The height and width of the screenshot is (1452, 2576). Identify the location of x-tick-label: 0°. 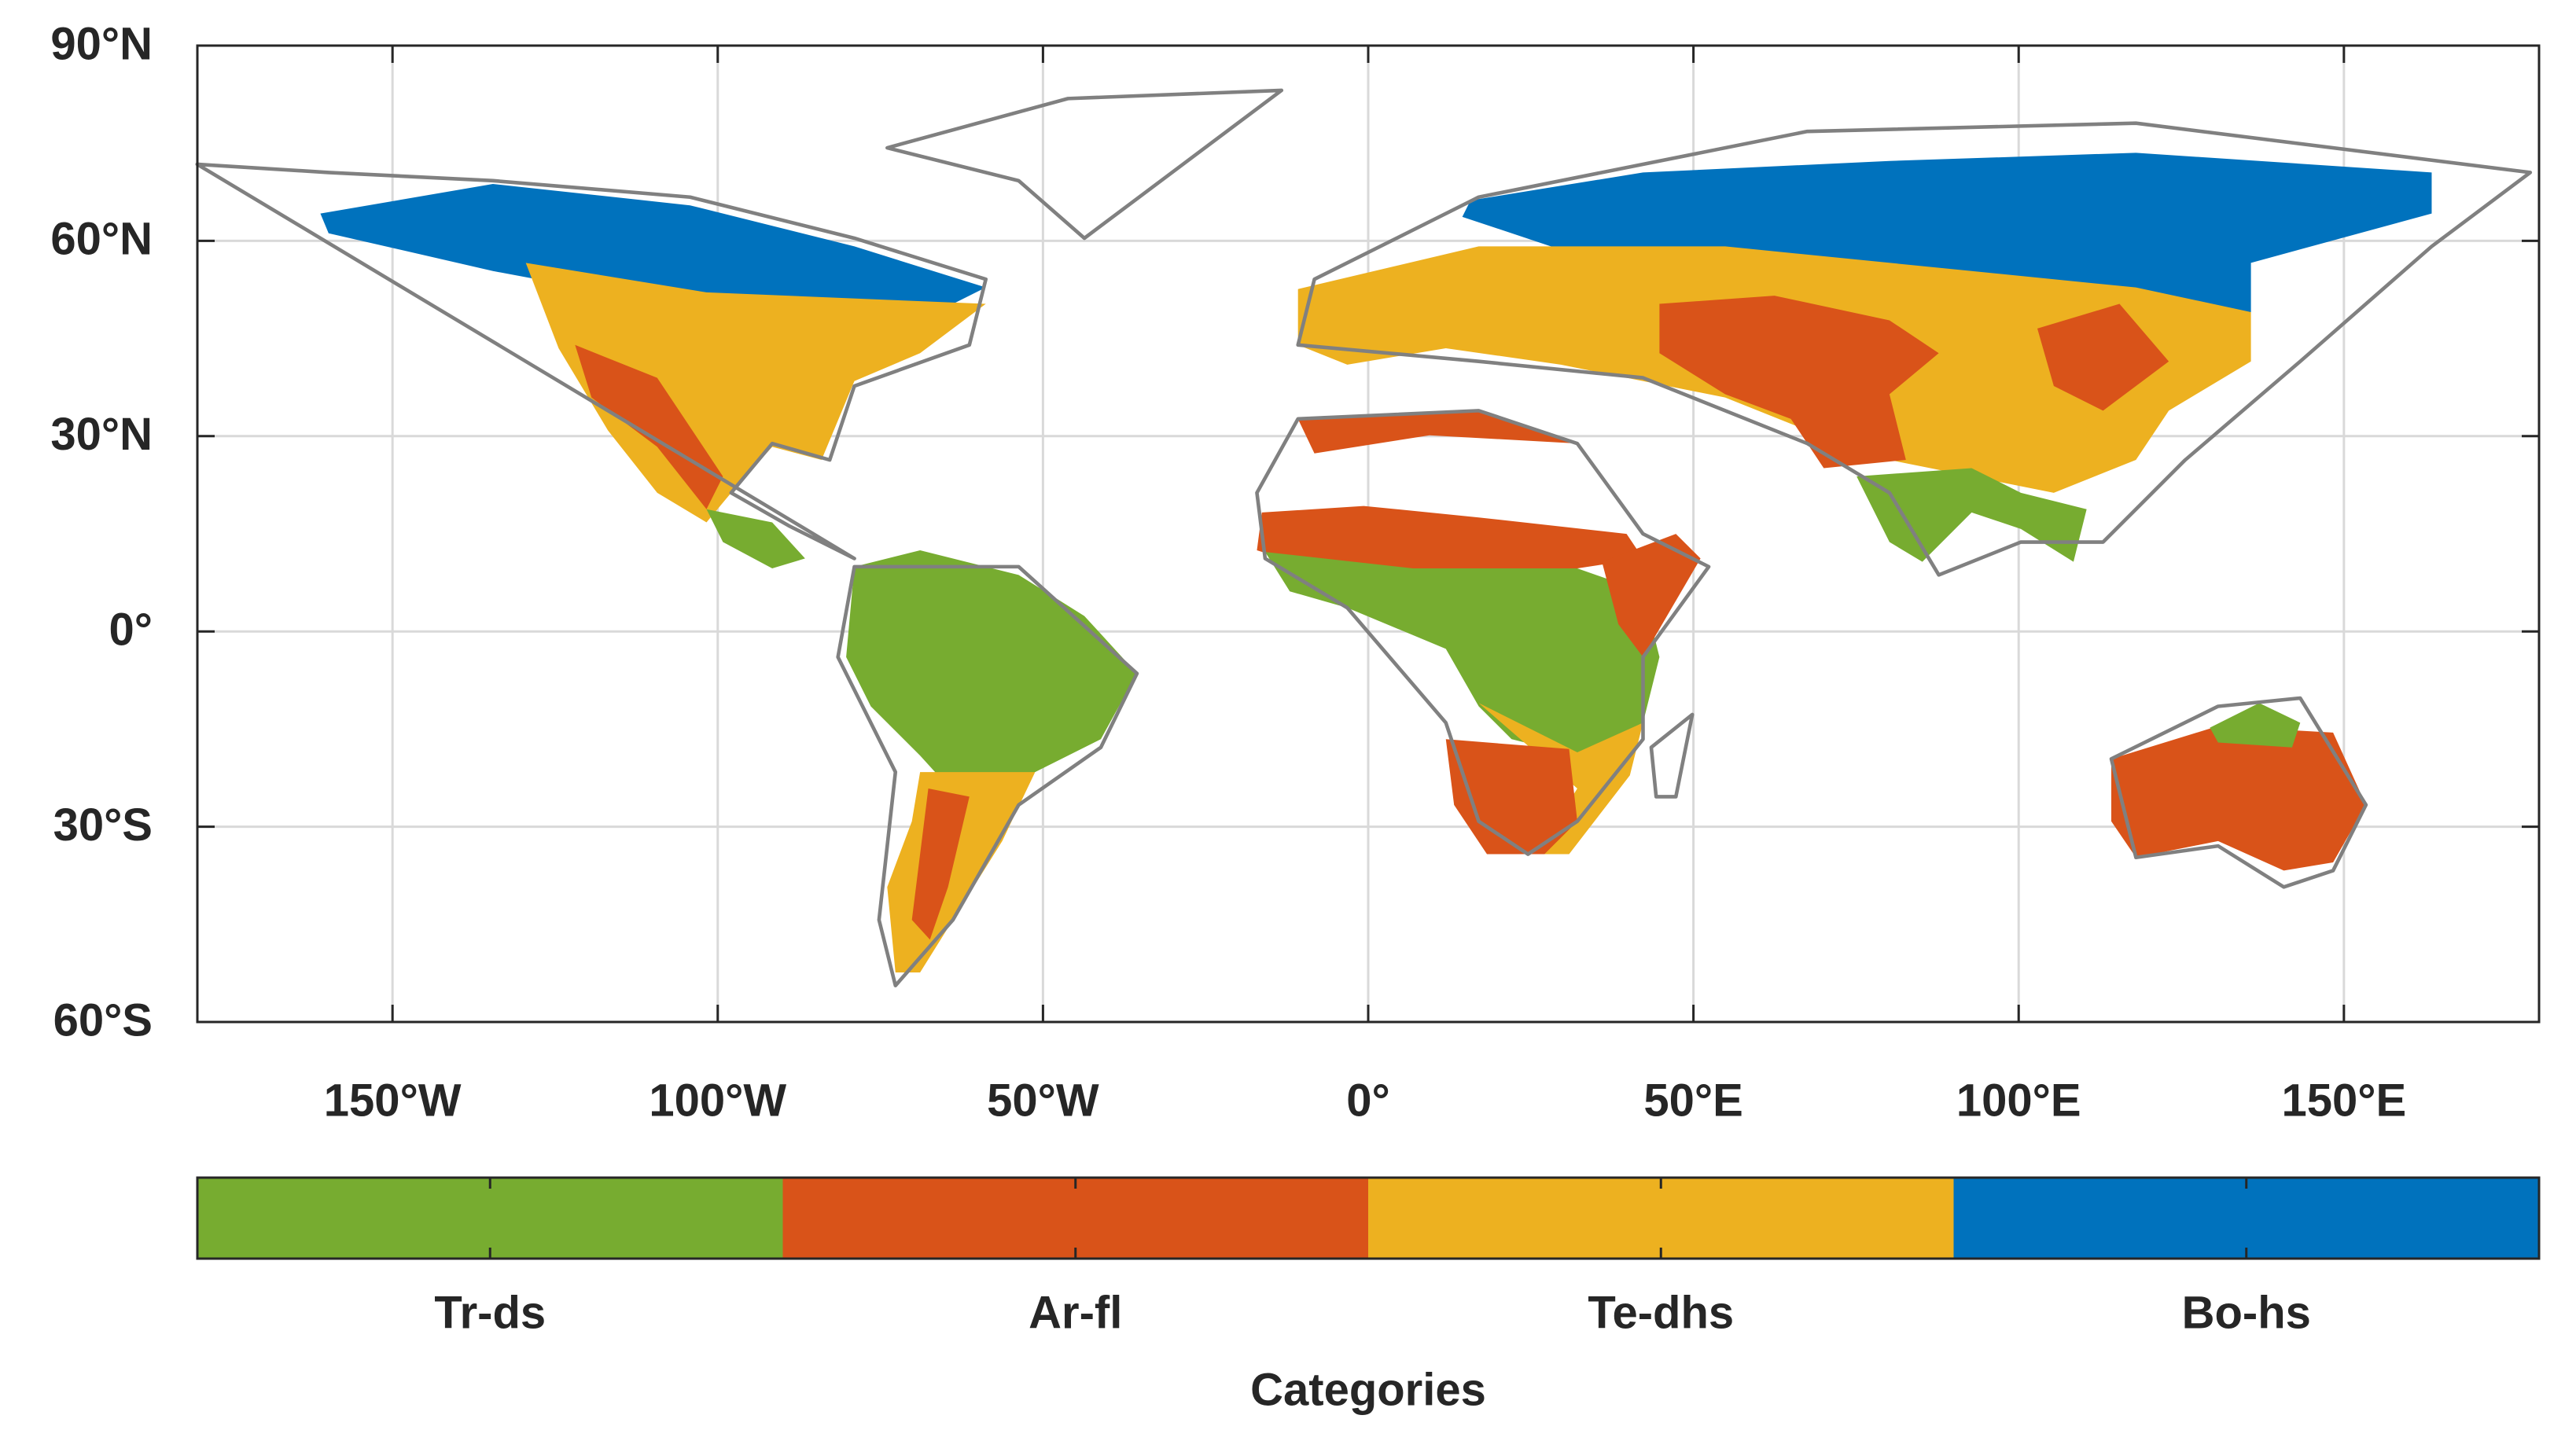
(1367, 1100).